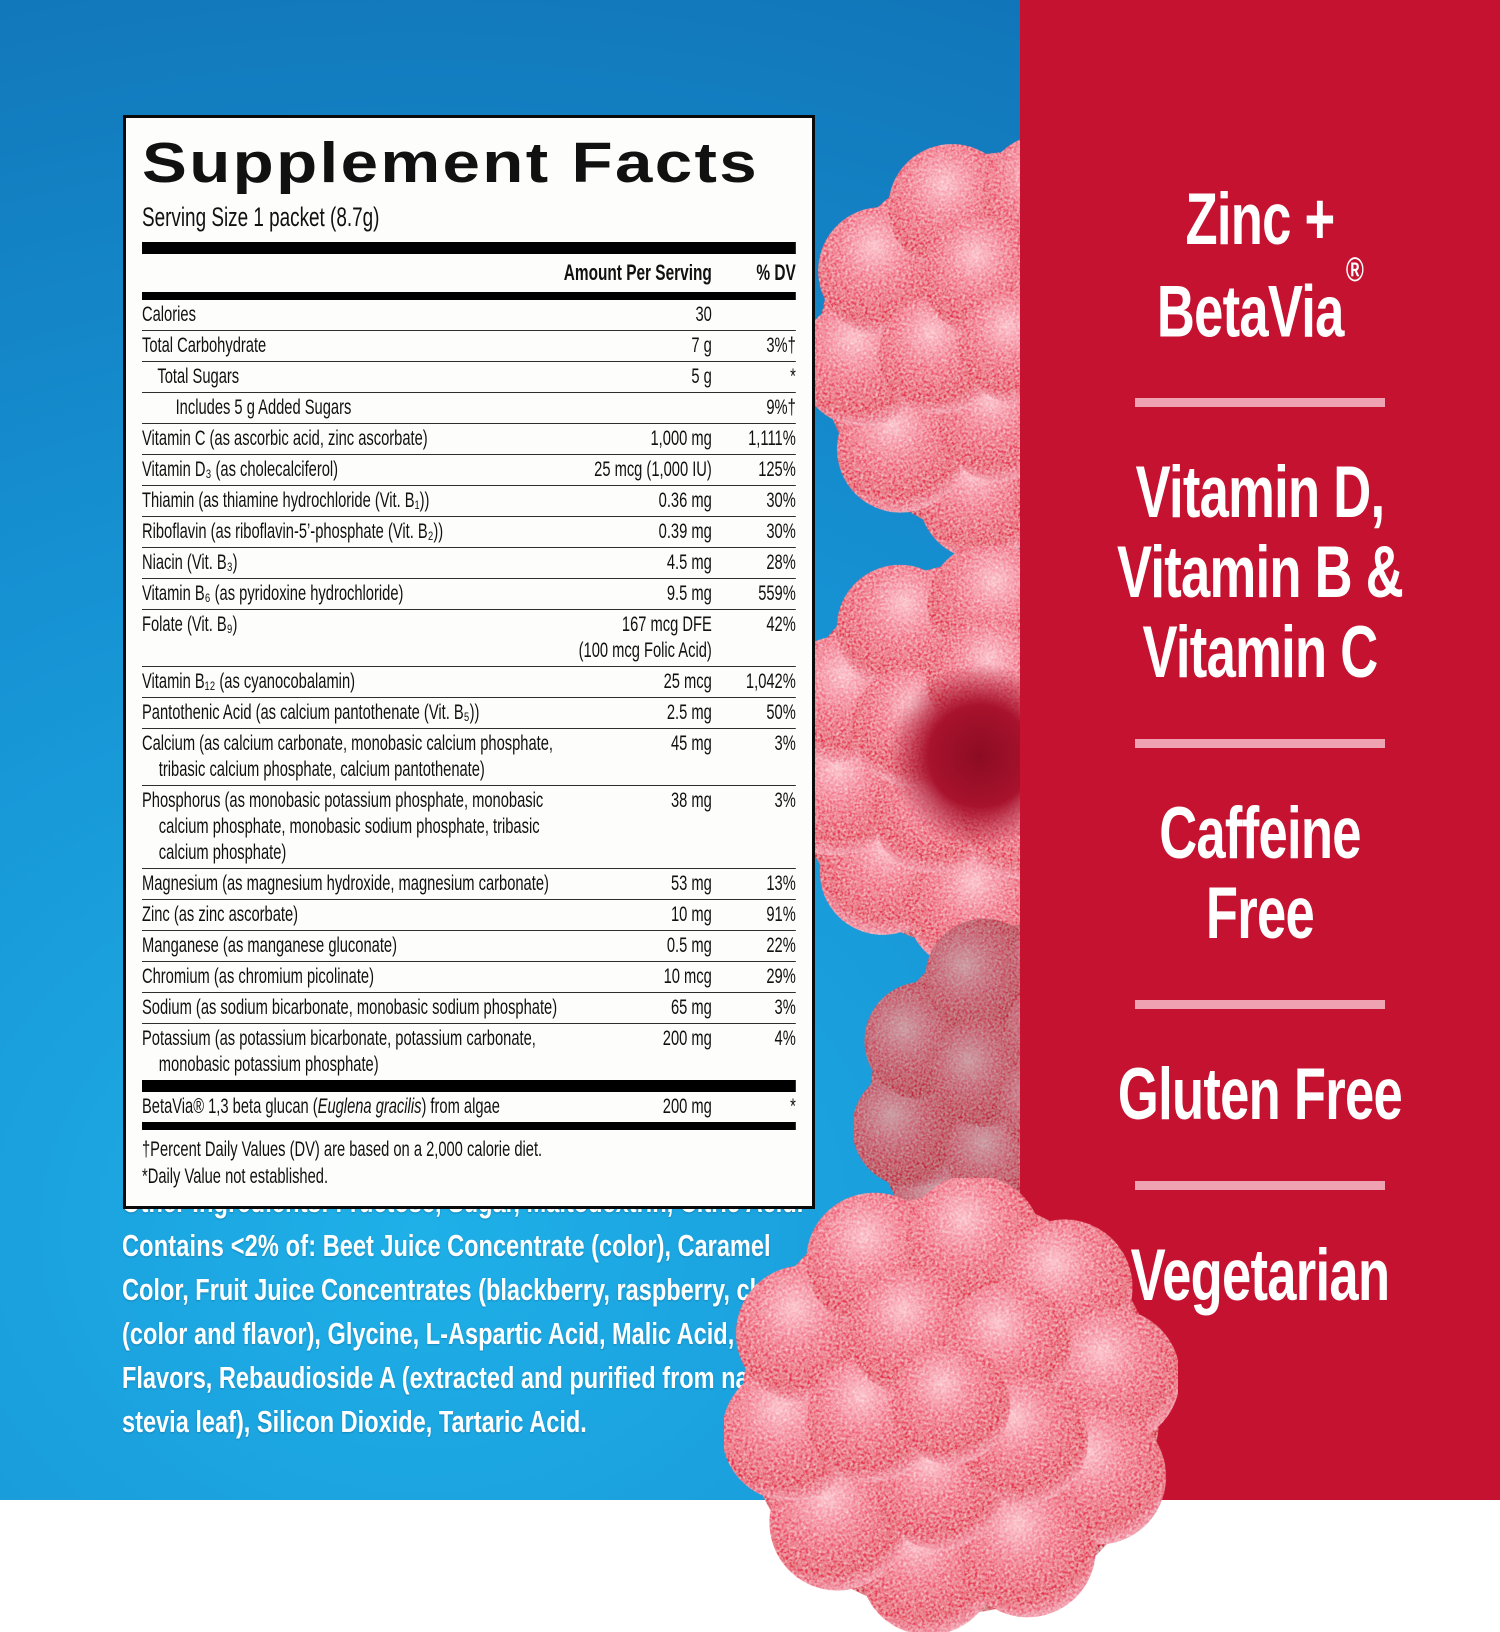  What do you see at coordinates (781, 976) in the screenshot?
I see `nutrient-dv: 29%` at bounding box center [781, 976].